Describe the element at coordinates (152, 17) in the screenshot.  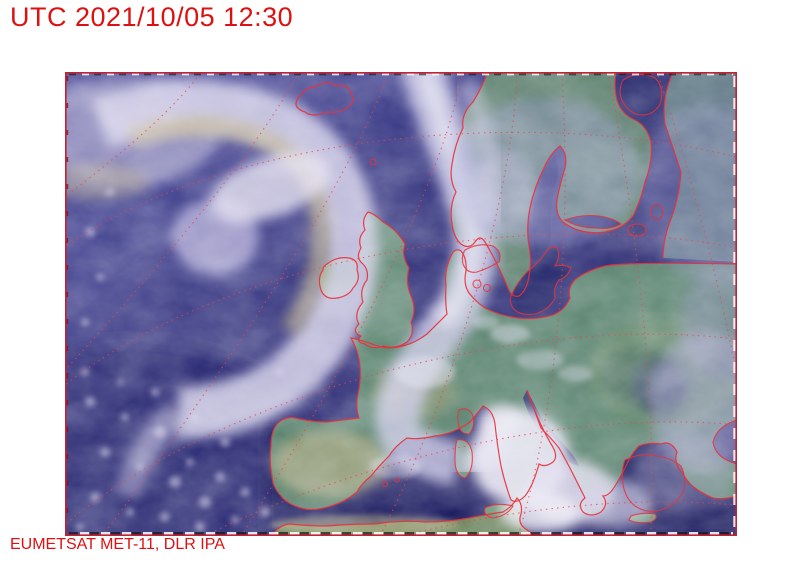
I see `timestamp-title: UTC 2021/10/05 12:30` at that location.